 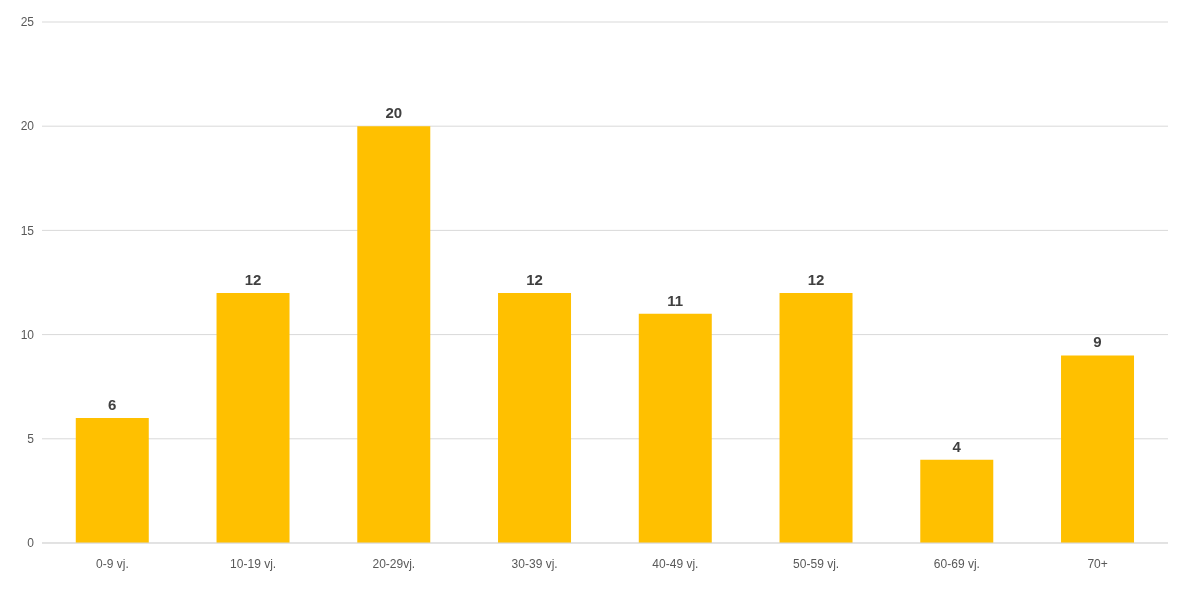 I want to click on y-tick-label: 10, so click(x=27, y=334).